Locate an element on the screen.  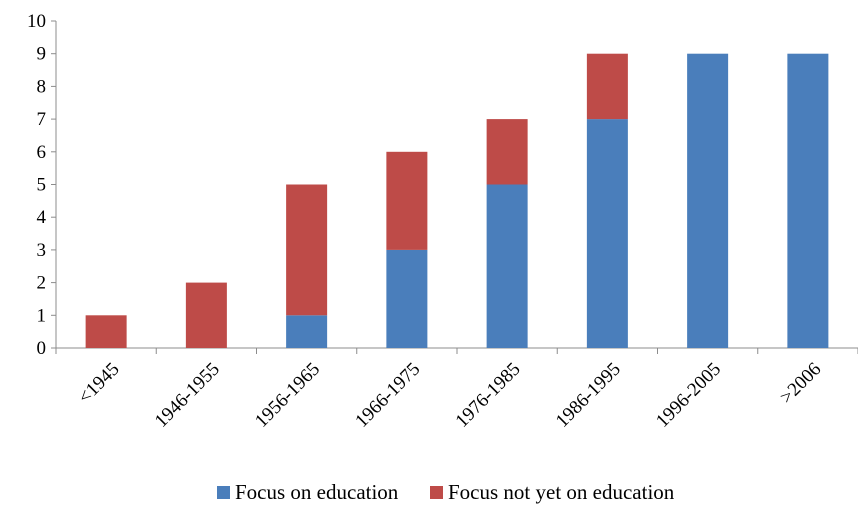
y-tick-label: 4 is located at coordinates (42, 217).